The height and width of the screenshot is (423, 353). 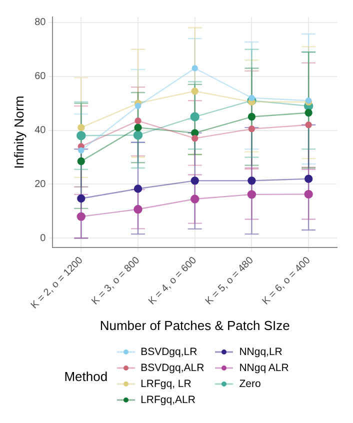 What do you see at coordinates (168, 400) in the screenshot?
I see `legend-label: LRFgq,ALR` at bounding box center [168, 400].